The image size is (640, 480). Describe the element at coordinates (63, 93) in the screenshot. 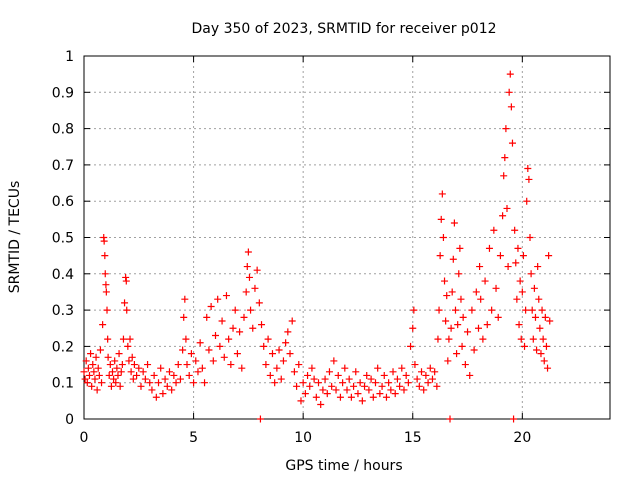

I see `y-tick-label: 0.9` at that location.